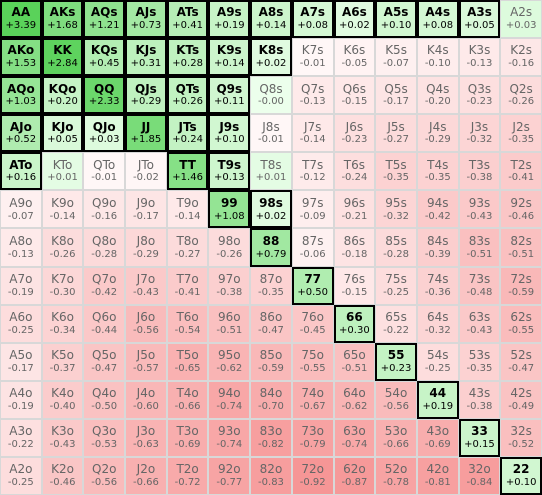 This screenshot has height=495, width=542. Describe the element at coordinates (271, 133) in the screenshot. I see `hand-cell: J8s -0.01` at that location.